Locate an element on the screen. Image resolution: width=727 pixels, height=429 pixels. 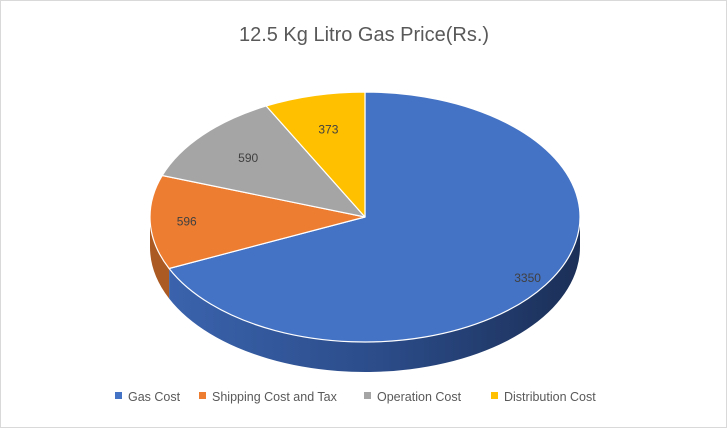
chart-title: 12.5 Kg Litro Gas Price(Rs.) is located at coordinates (364, 35).